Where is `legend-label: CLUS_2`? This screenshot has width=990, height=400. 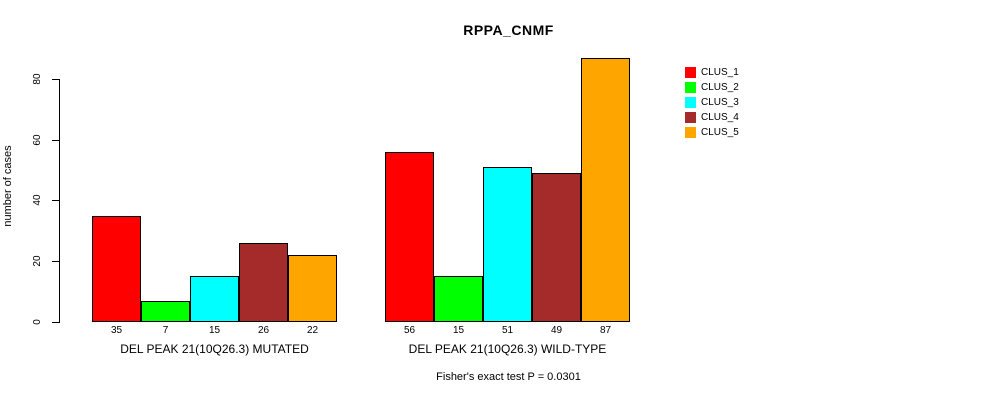
legend-label: CLUS_2 is located at coordinates (720, 87).